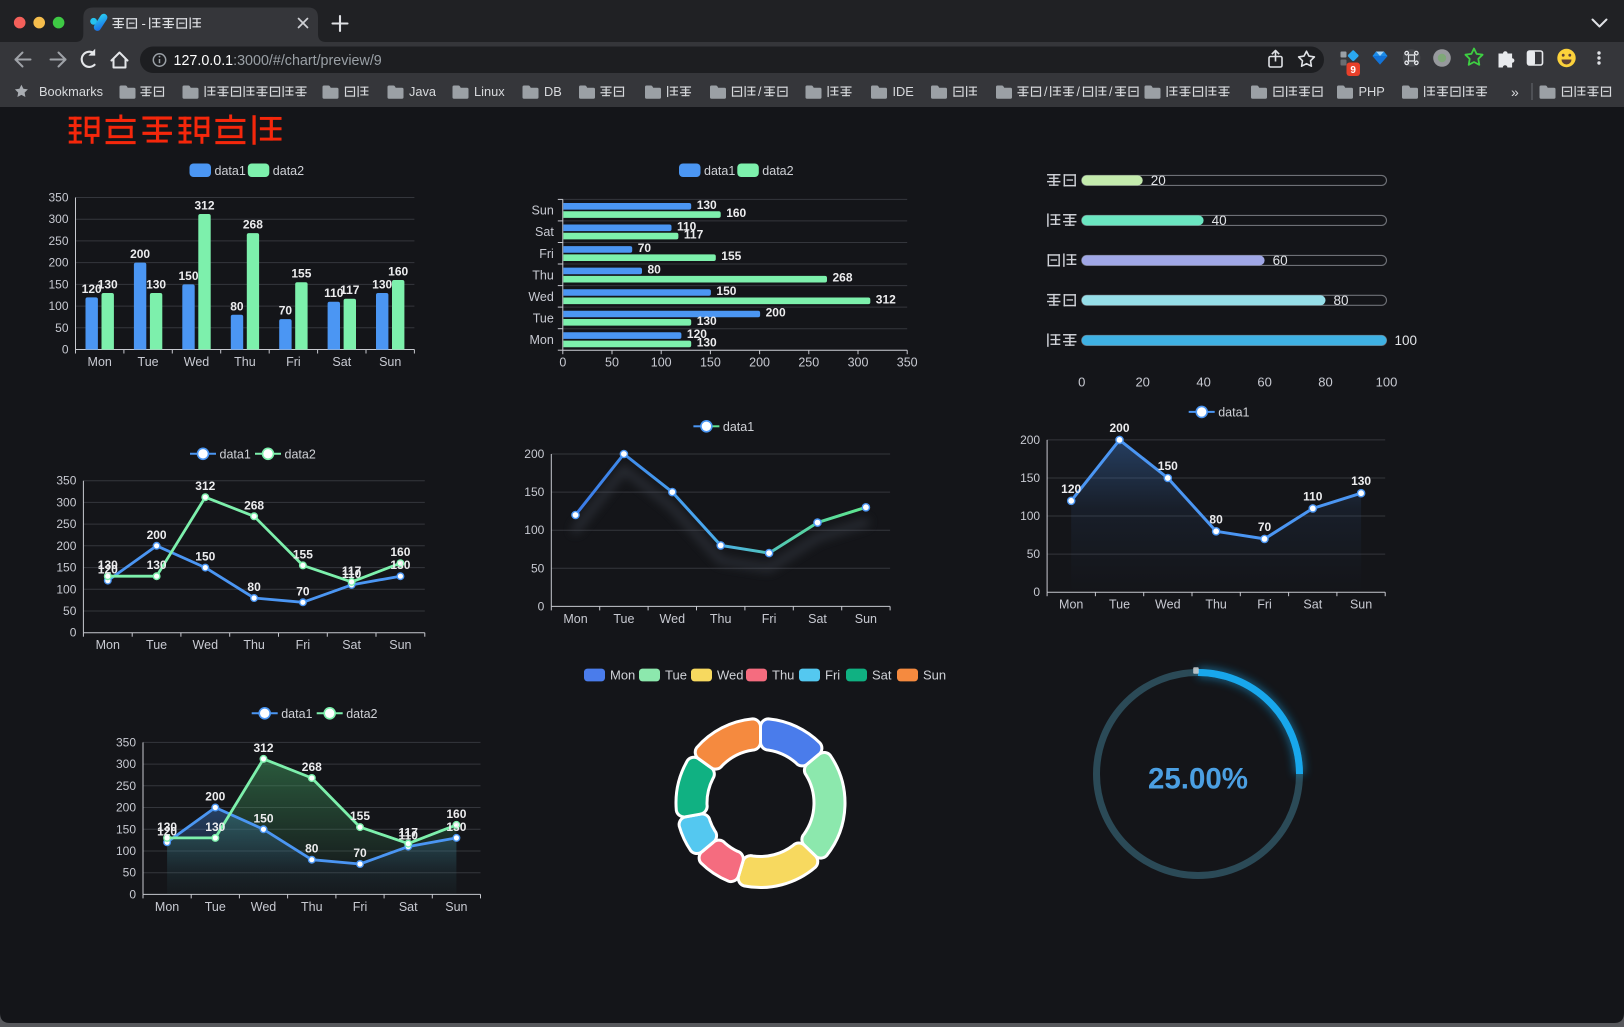 Image resolution: width=1624 pixels, height=1027 pixels. Describe the element at coordinates (1203, 382) in the screenshot. I see `svg-text: 40` at that location.